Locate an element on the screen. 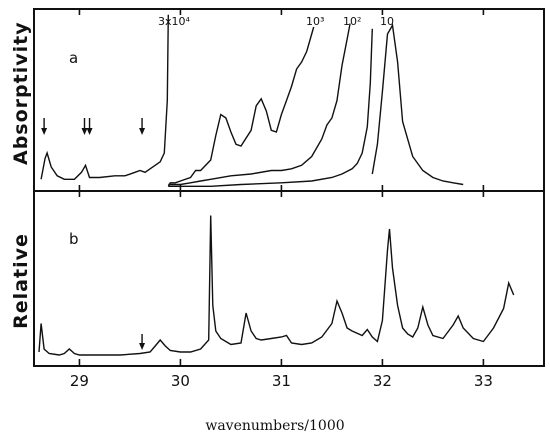  y-axis-label-absorptivity: Absorptivity is located at coordinates (21, 93).